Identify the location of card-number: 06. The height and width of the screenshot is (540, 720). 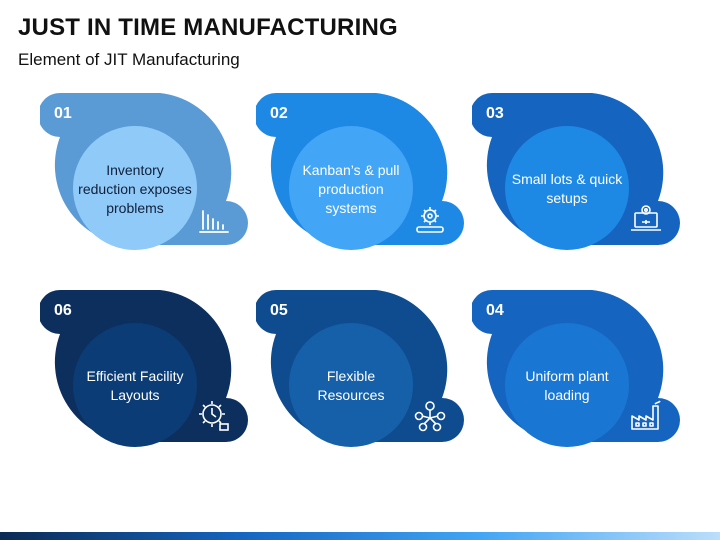
(63, 310).